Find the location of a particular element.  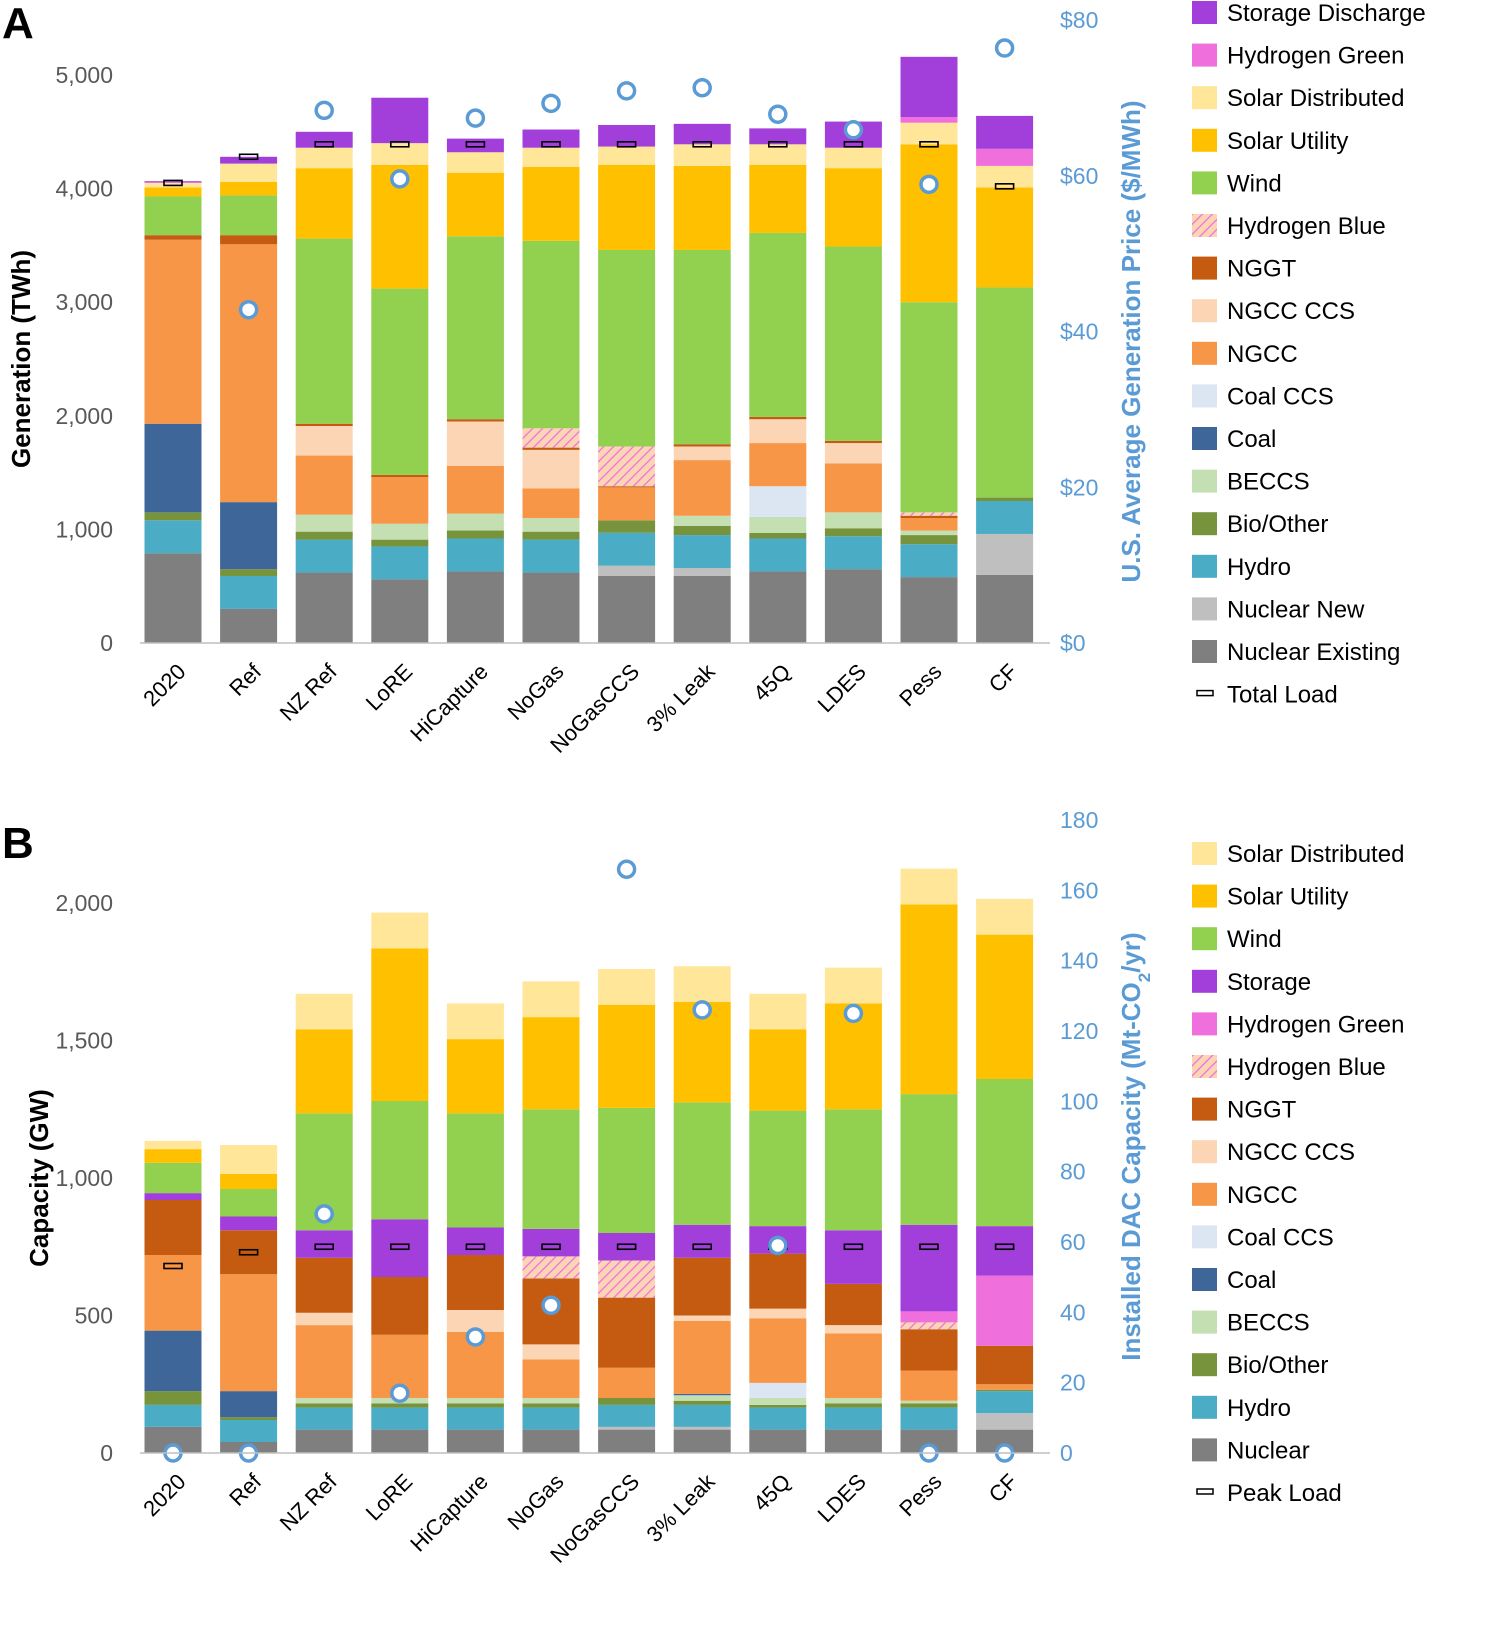

y2-tick-label: 80 is located at coordinates (1073, 1172).